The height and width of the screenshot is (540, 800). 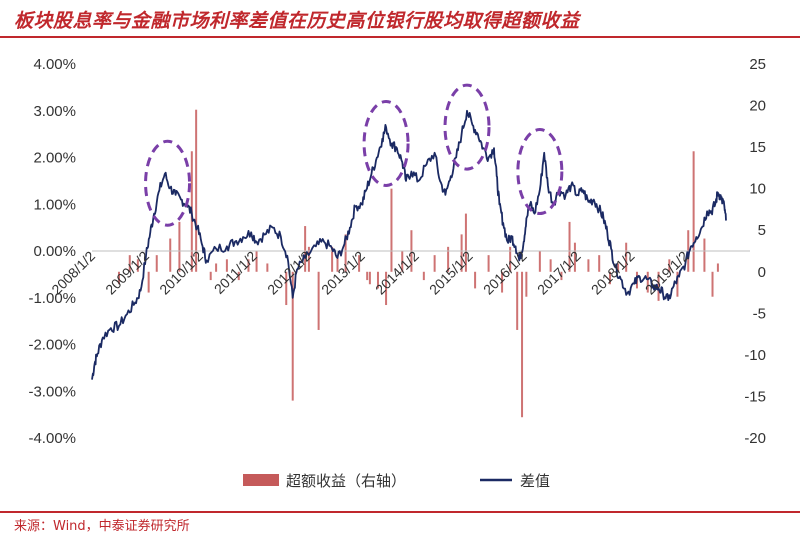 I want to click on x-axis-tick: 2010/1/2, so click(x=181, y=273).